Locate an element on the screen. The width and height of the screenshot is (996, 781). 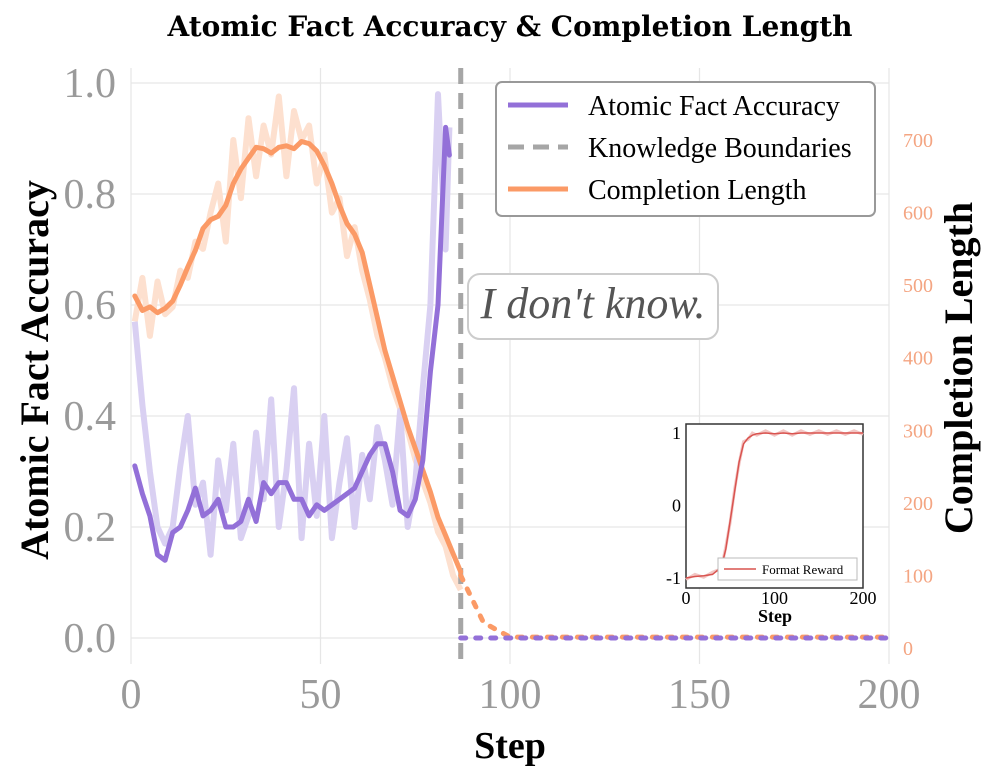
y-left-tick-label: 0.2 is located at coordinates (90, 528).